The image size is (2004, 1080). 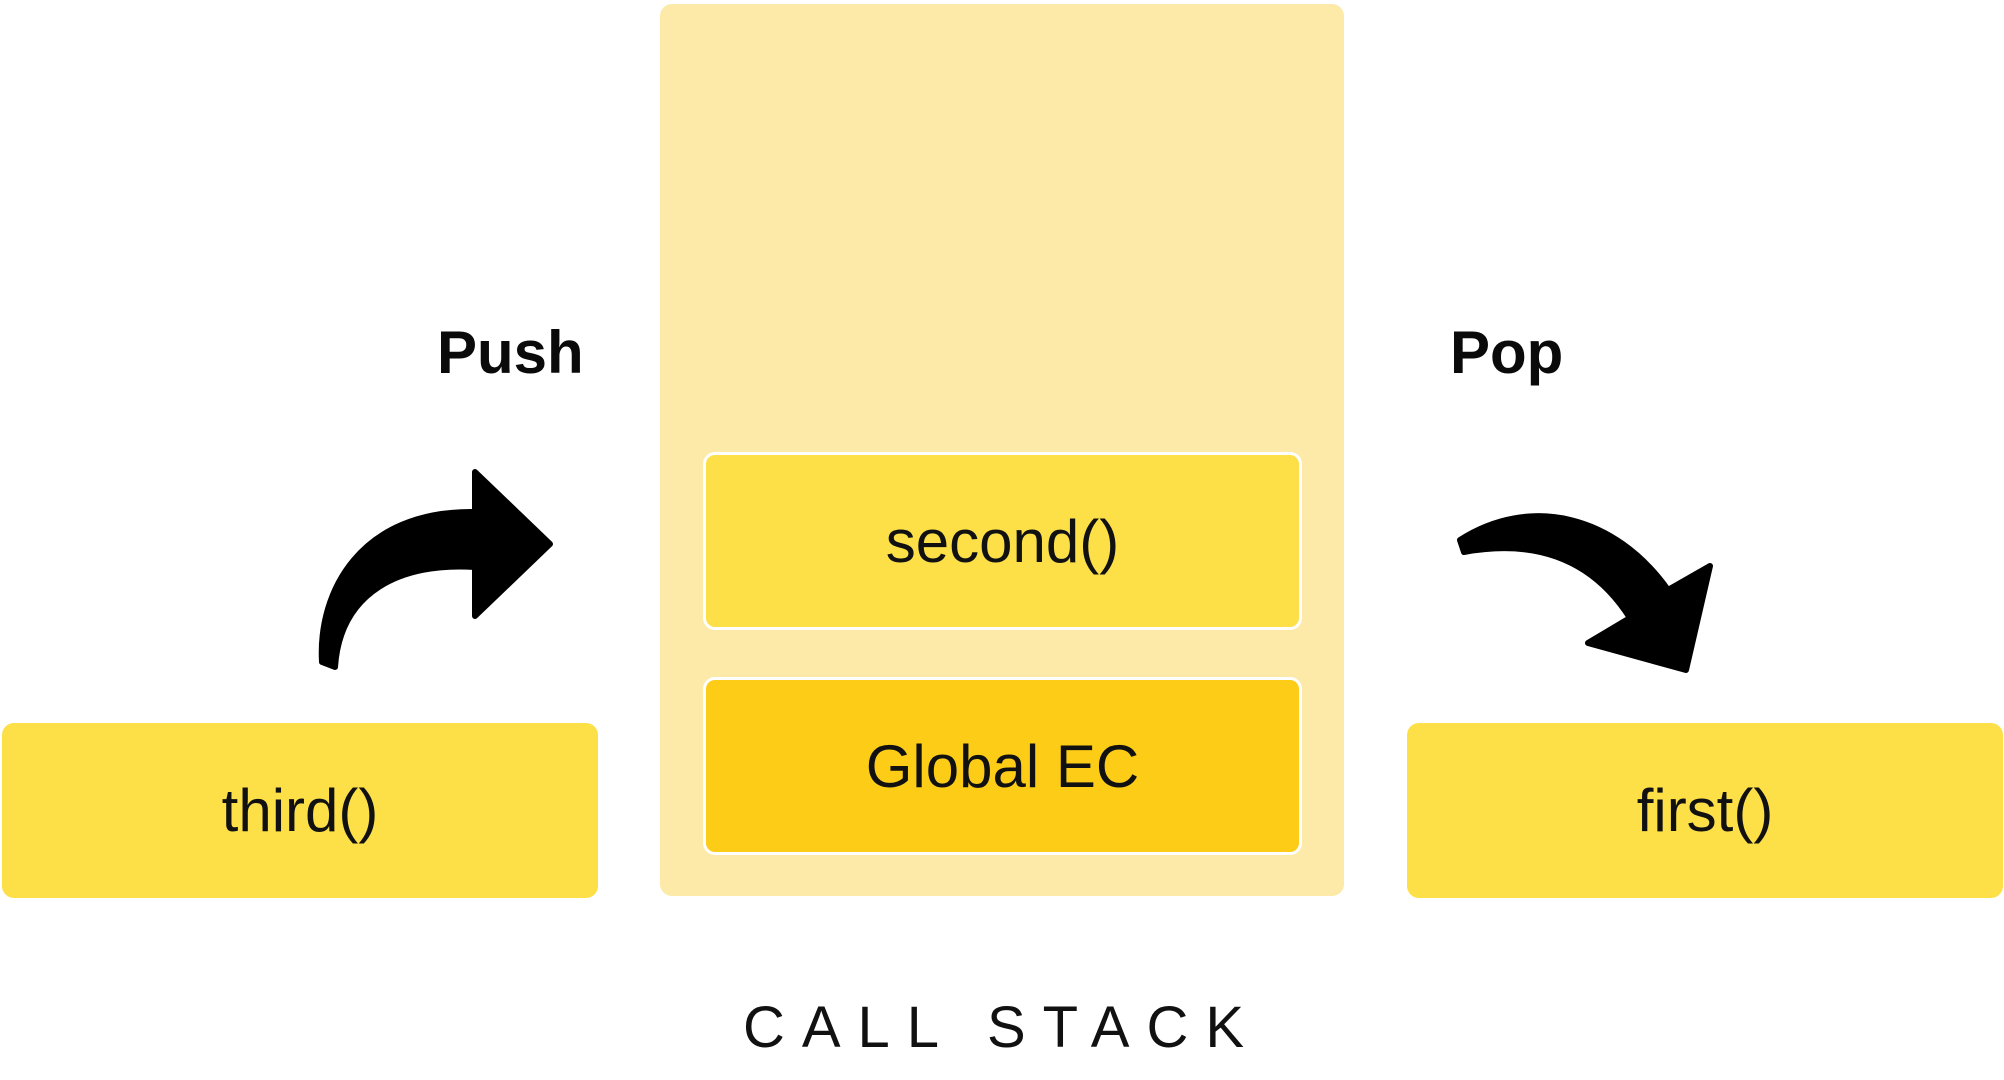 I want to click on push-label: Push, so click(x=510, y=352).